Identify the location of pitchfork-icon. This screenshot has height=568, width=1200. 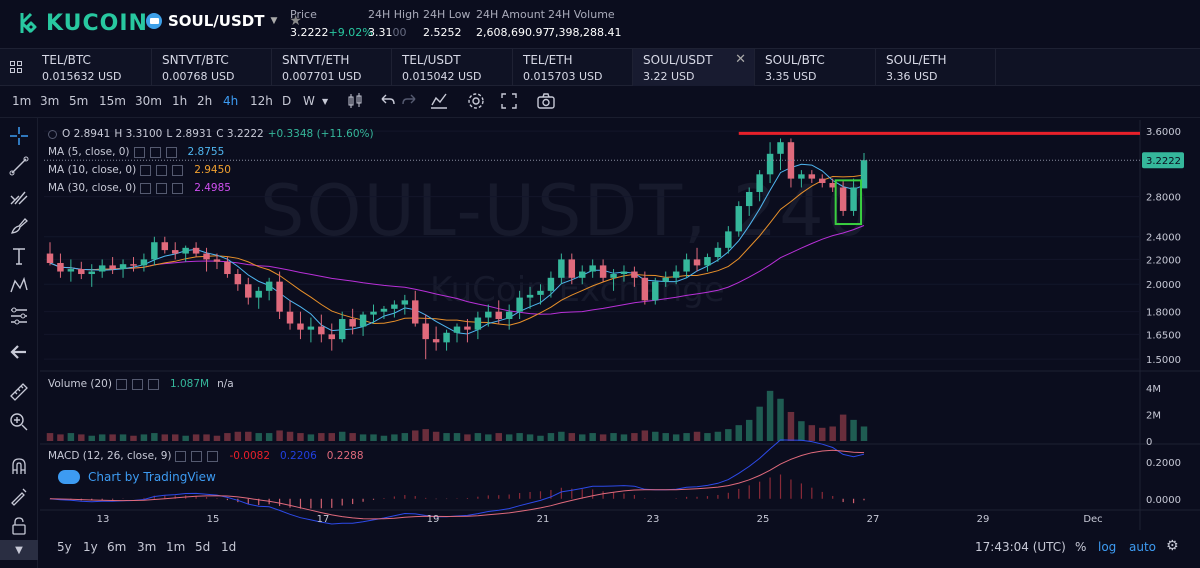
(19, 196).